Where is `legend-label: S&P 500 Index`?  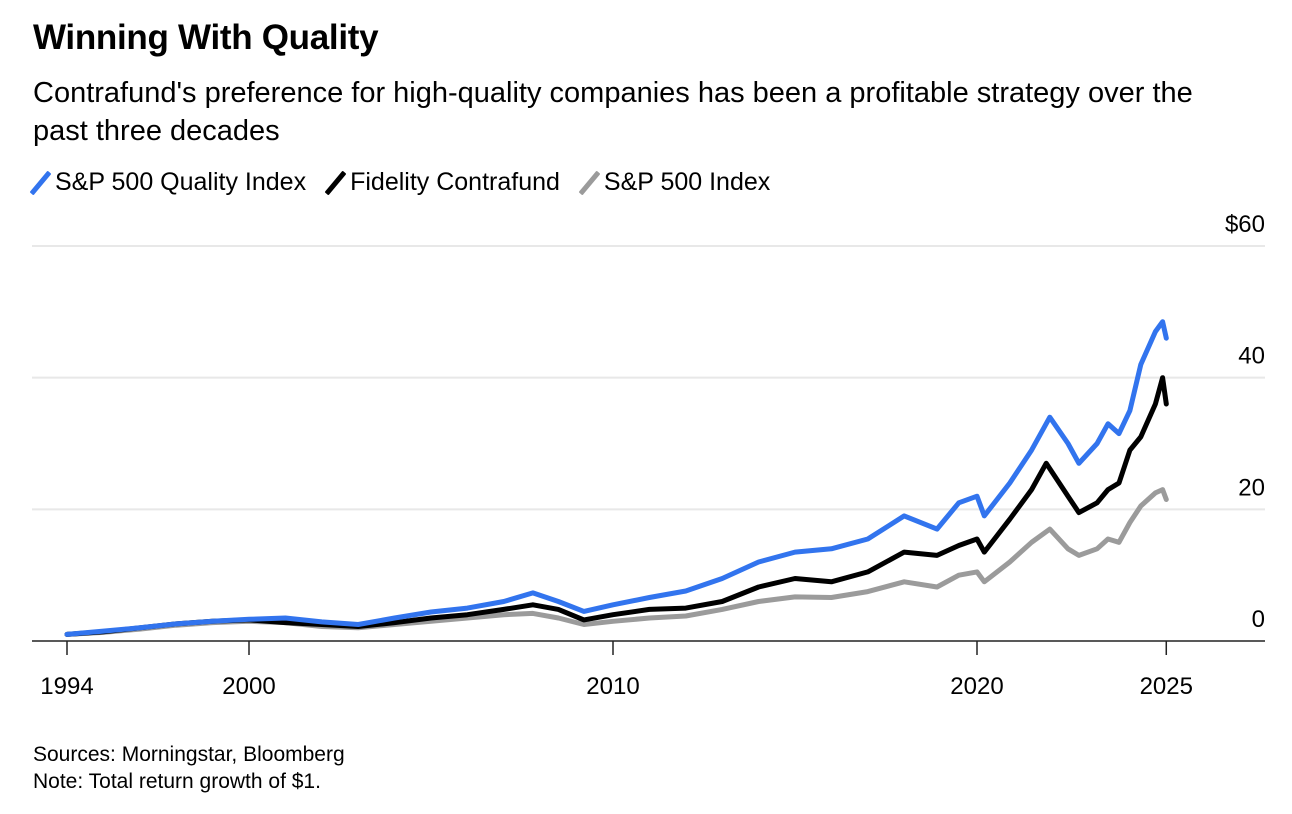
legend-label: S&P 500 Index is located at coordinates (687, 182).